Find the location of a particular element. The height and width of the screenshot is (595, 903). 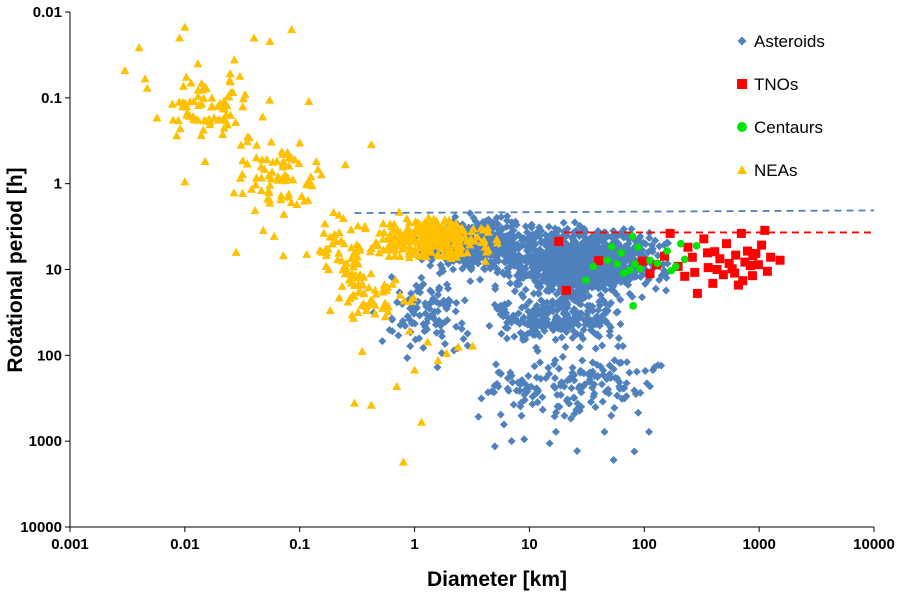

x-axis-title: Diameter [km] is located at coordinates (497, 579).